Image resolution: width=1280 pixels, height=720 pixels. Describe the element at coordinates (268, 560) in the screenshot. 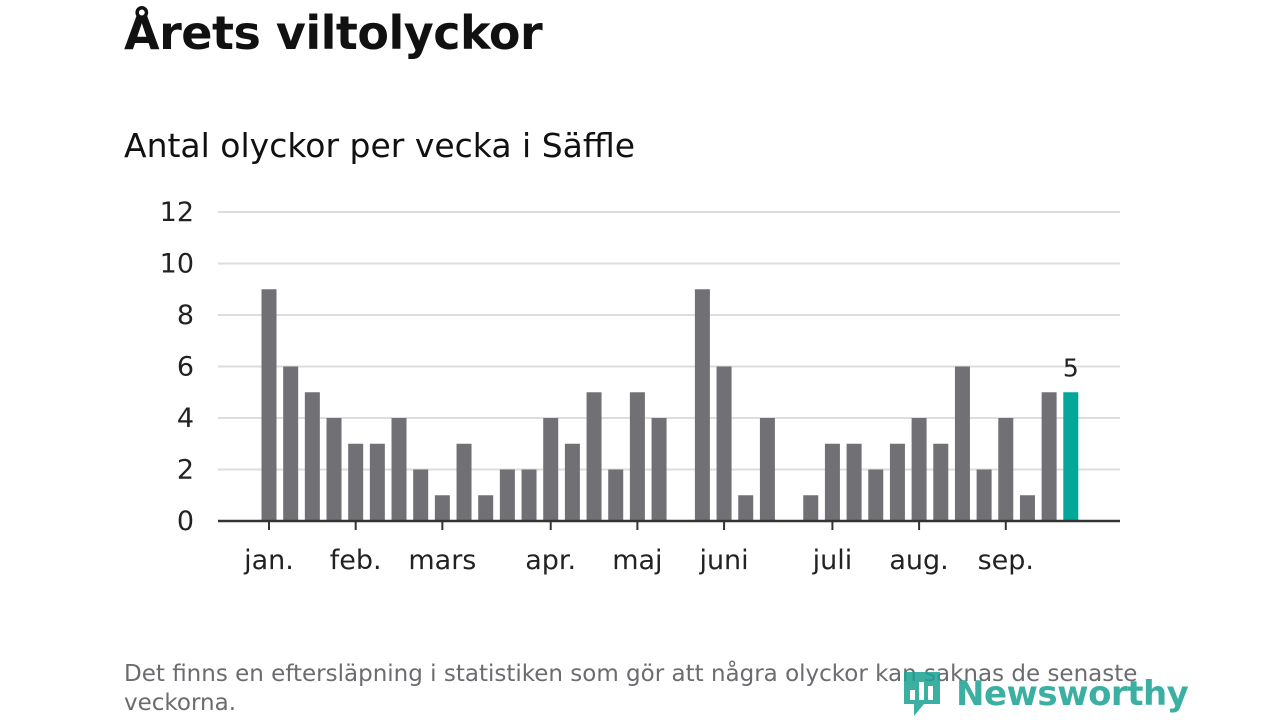

I see `x-tick-label: jan.` at that location.